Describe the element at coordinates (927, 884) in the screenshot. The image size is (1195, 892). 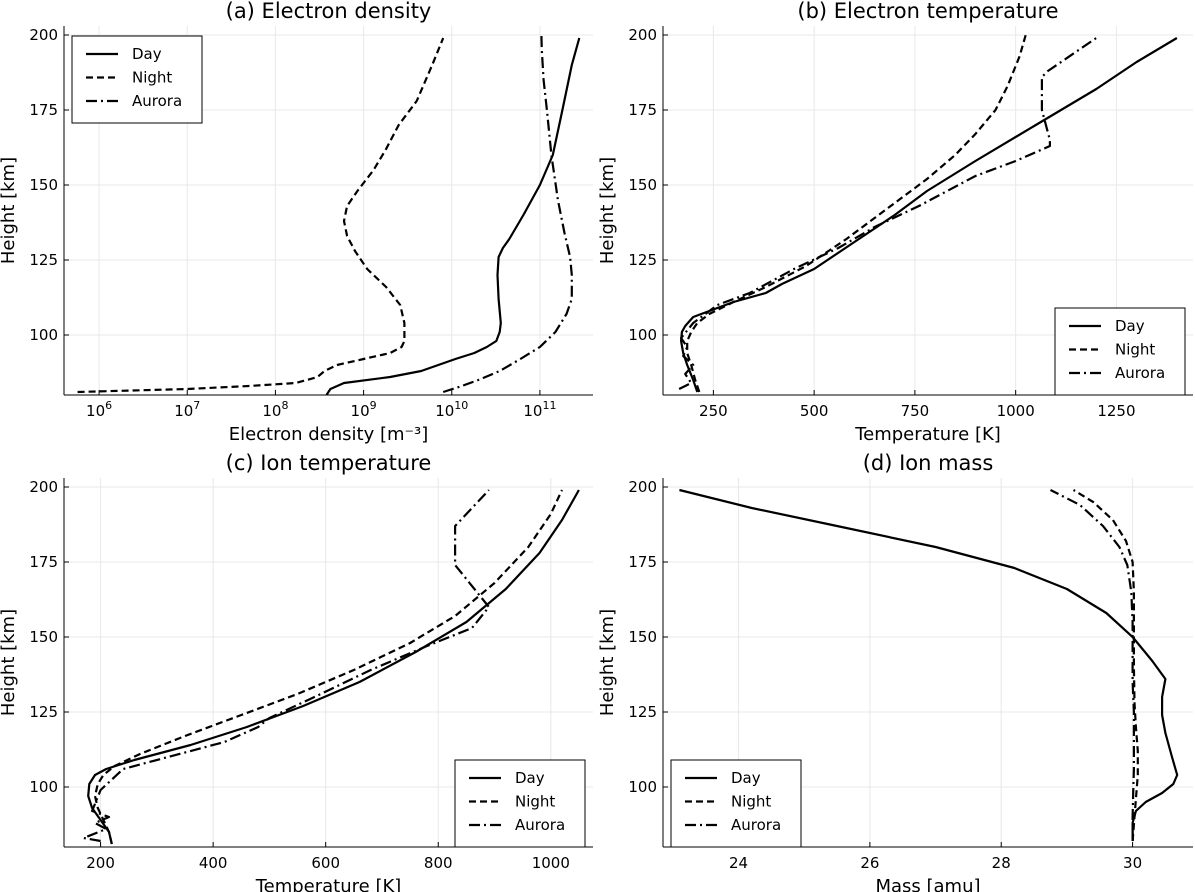
I see `x-axis-label: Mass [amu]` at that location.